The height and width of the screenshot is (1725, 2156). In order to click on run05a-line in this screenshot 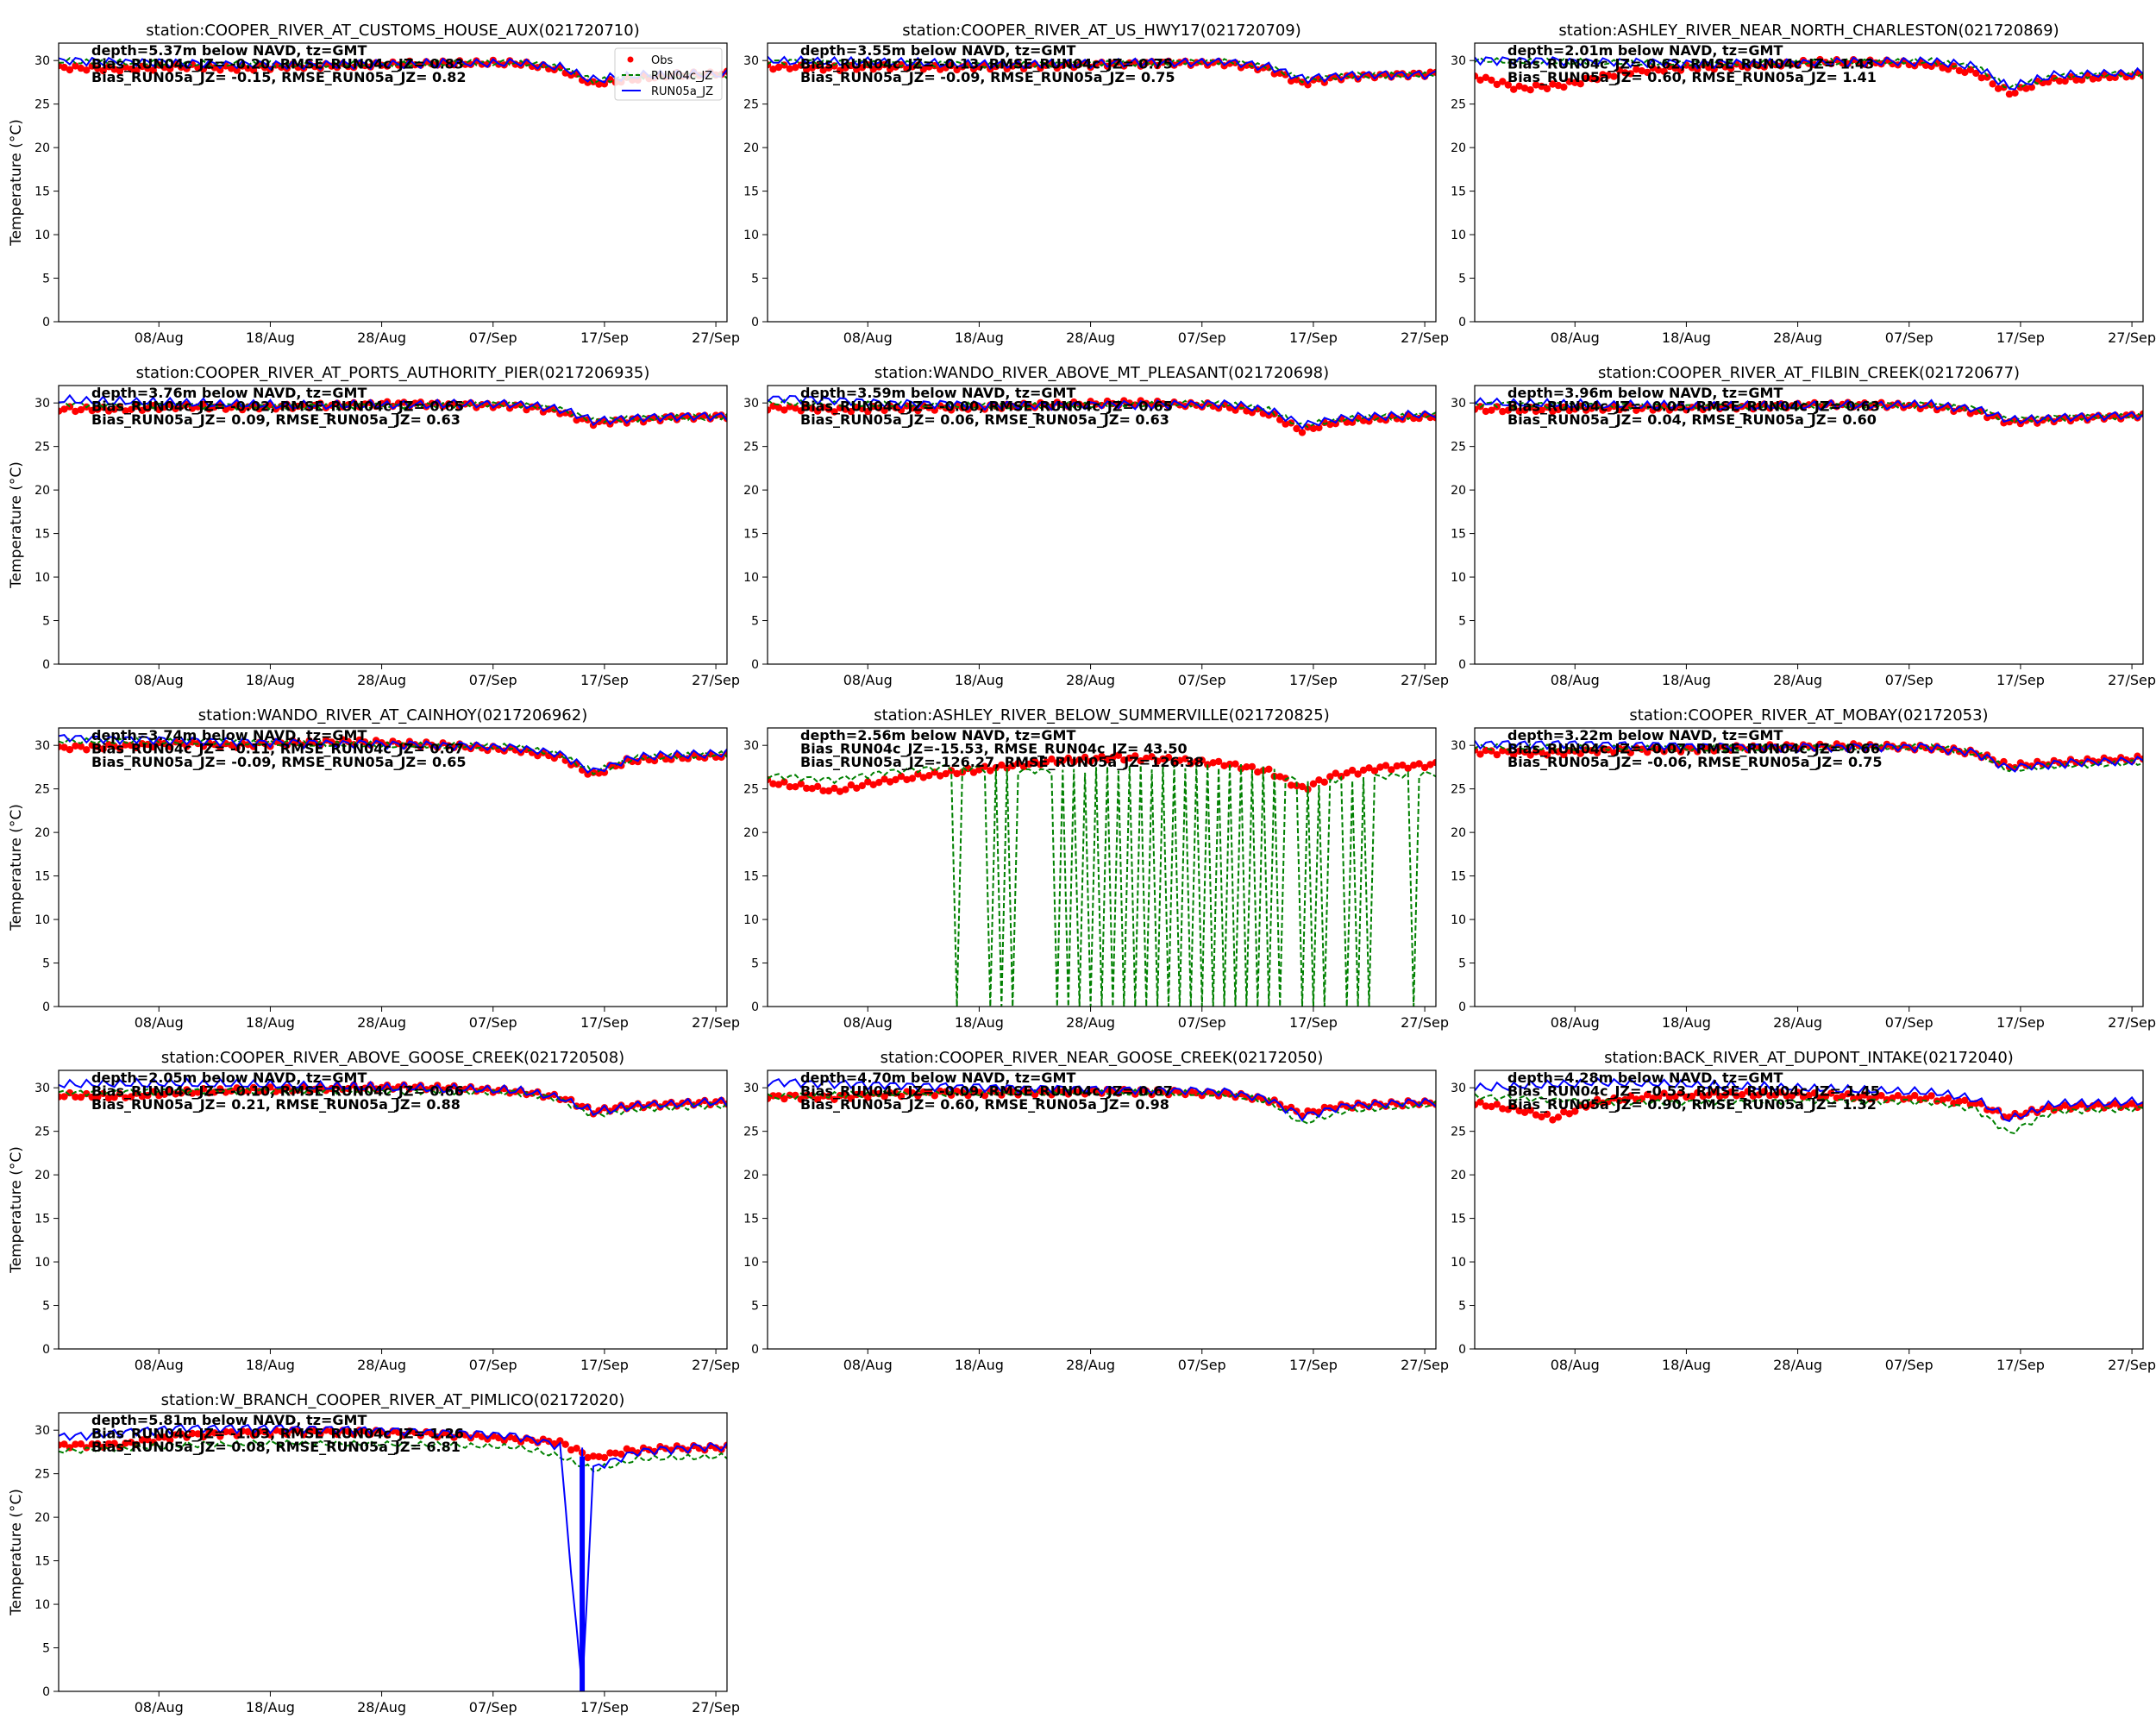, I will do `click(1809, 73)`.